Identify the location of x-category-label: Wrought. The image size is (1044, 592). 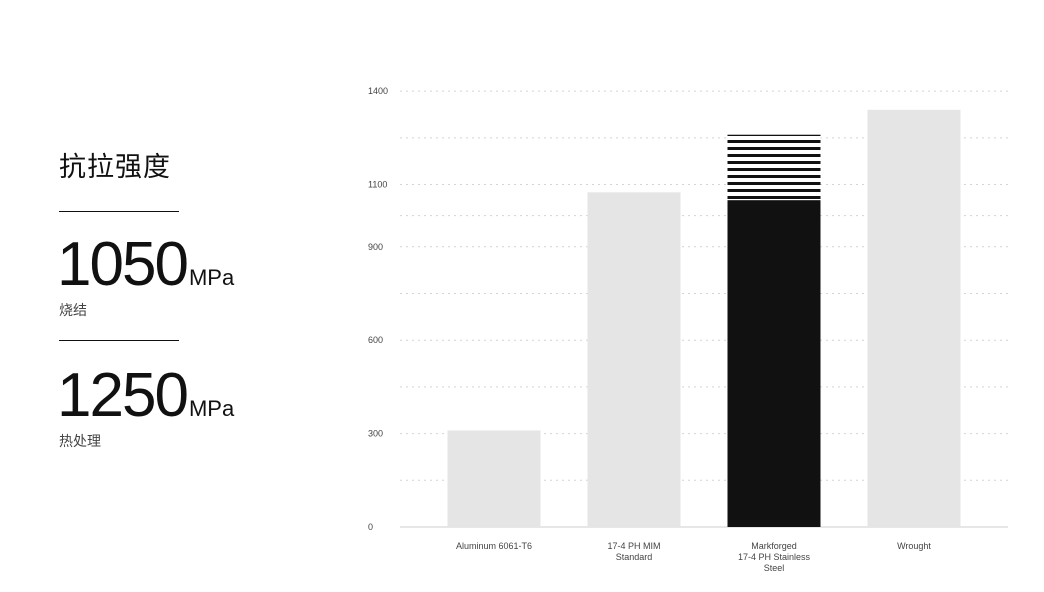
(914, 546).